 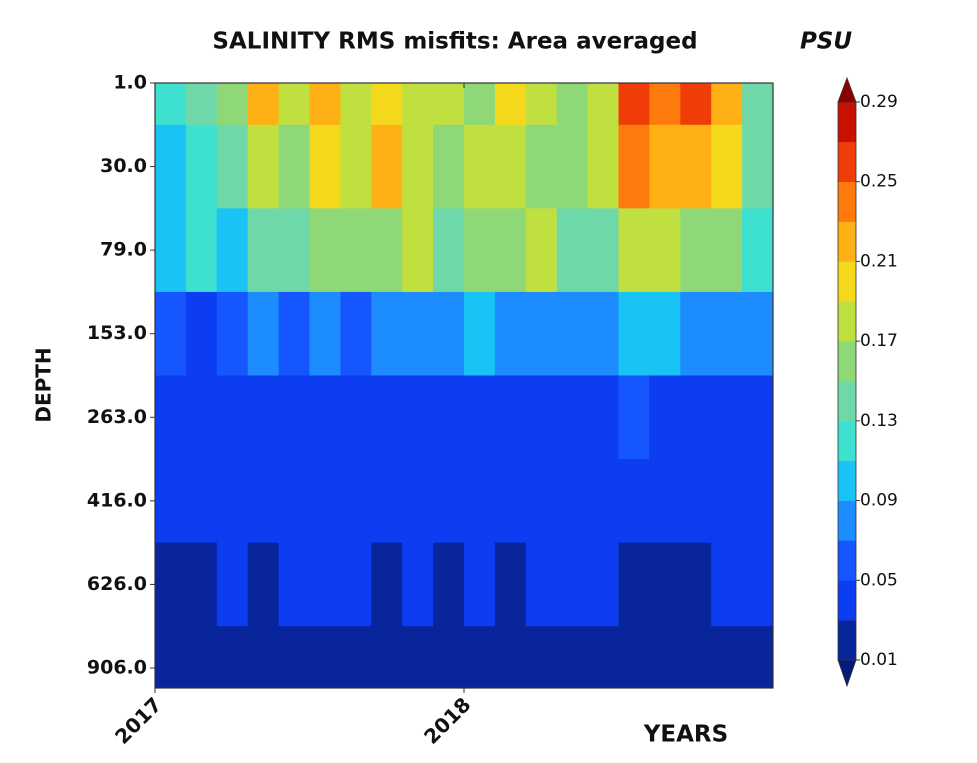 I want to click on colorbar-tick-label: 0.25, so click(x=879, y=182).